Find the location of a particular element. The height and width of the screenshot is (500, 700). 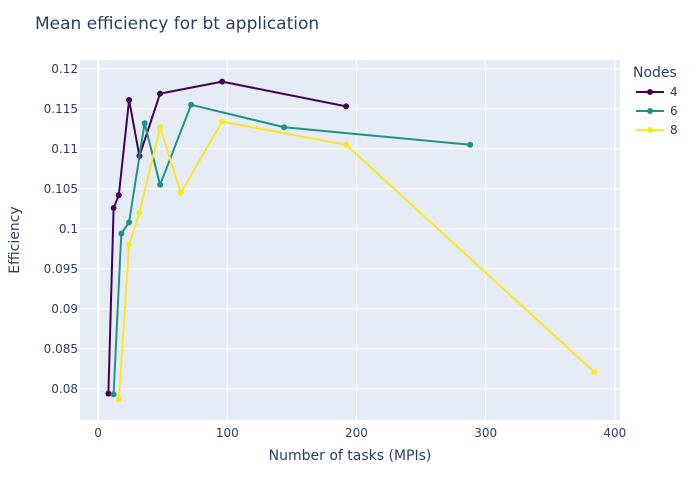

legend-item-4: 4 is located at coordinates (657, 92).